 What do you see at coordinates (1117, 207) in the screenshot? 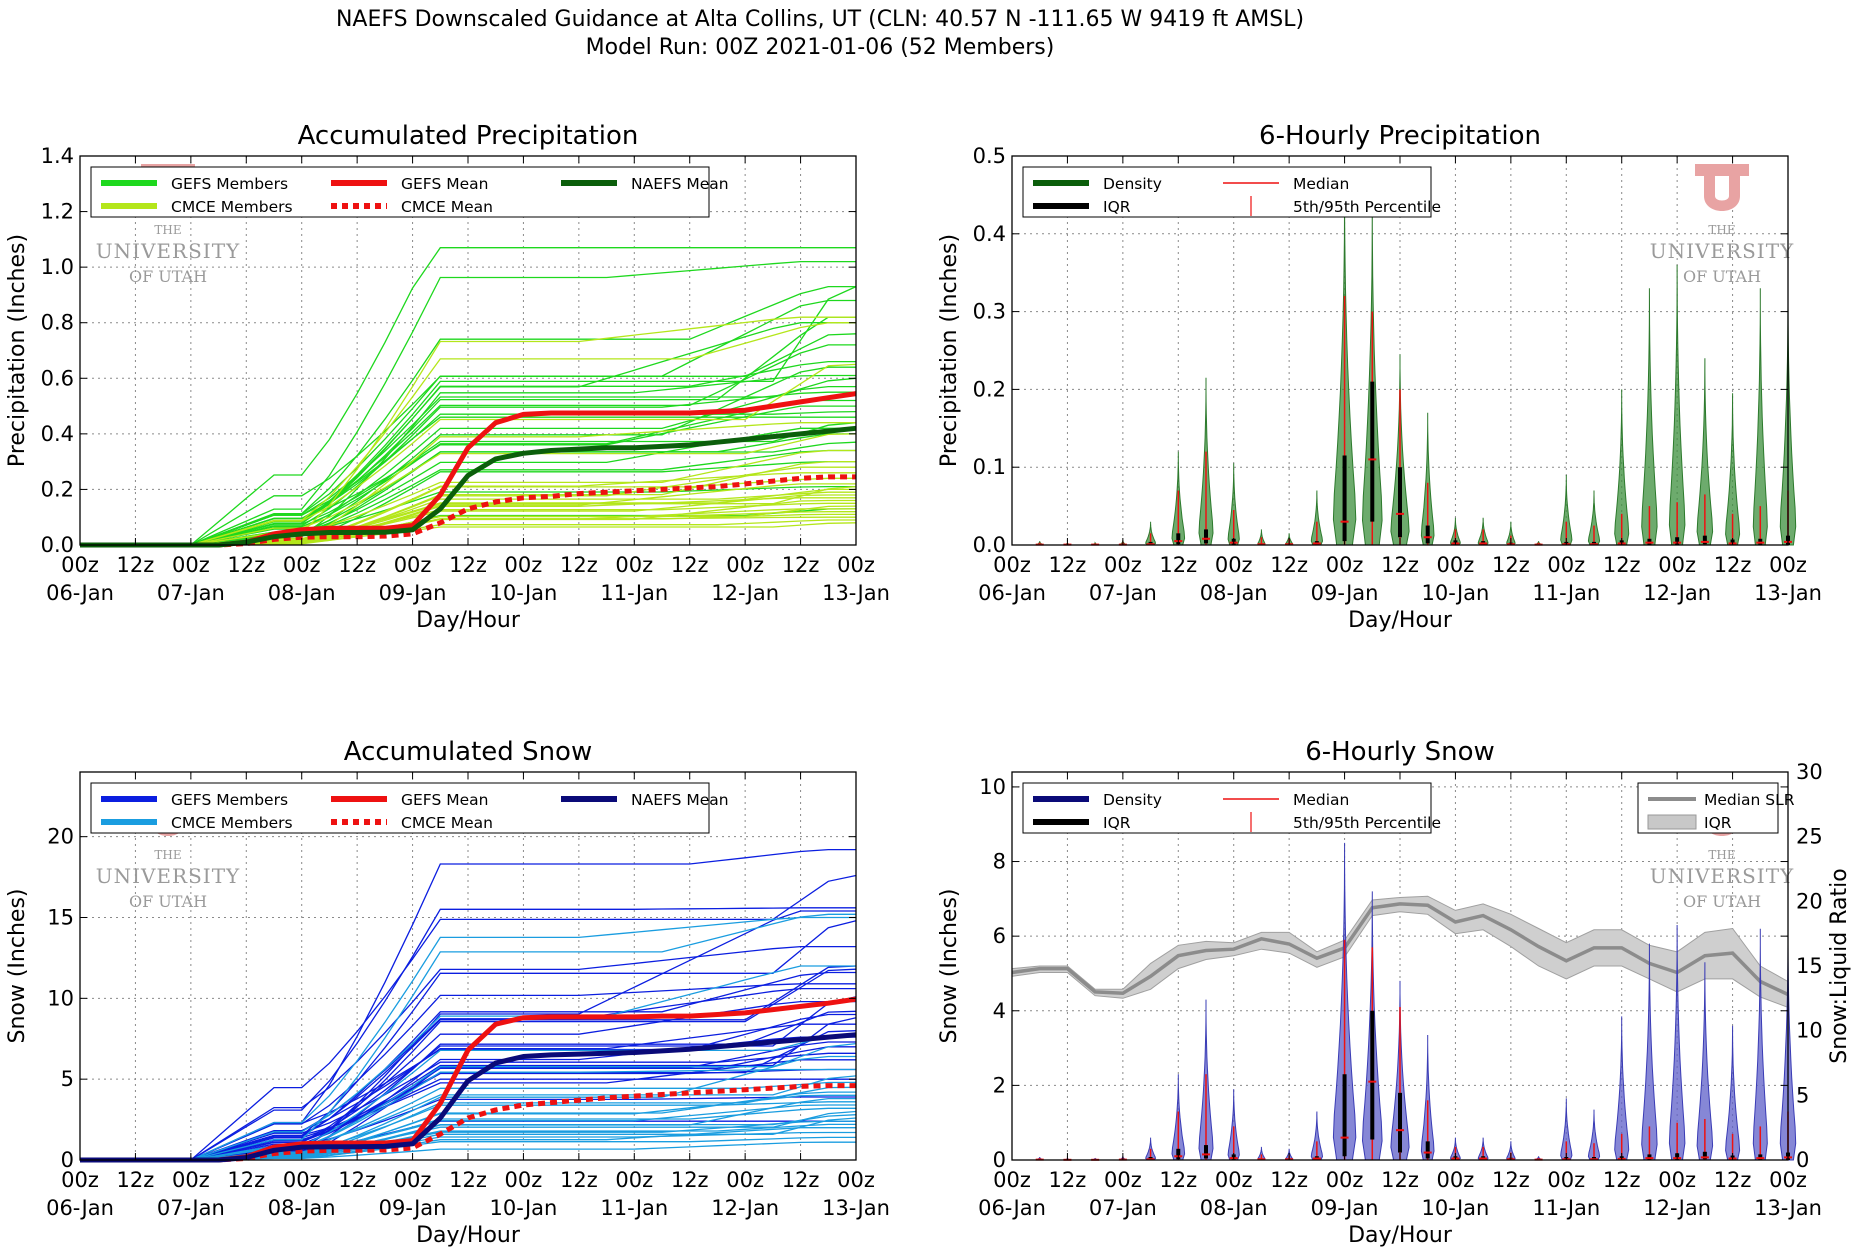
I see `legend-label: IQR` at bounding box center [1117, 207].